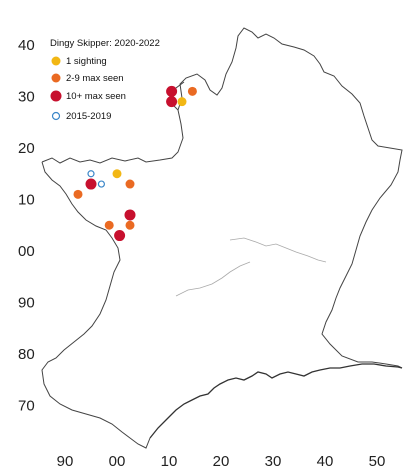  Describe the element at coordinates (26, 200) in the screenshot. I see `y-tick-label: 10` at that location.